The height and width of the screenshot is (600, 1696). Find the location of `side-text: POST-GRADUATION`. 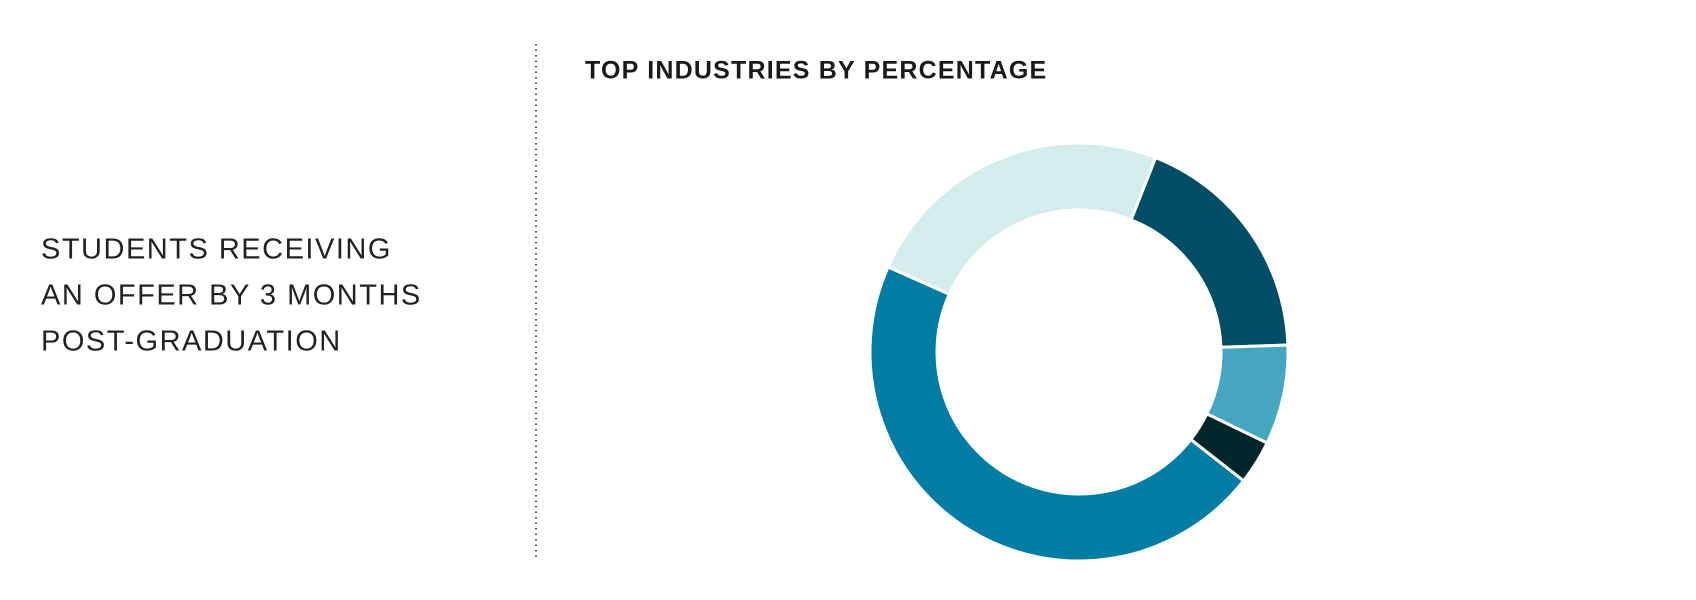

side-text: POST-GRADUATION is located at coordinates (191, 342).